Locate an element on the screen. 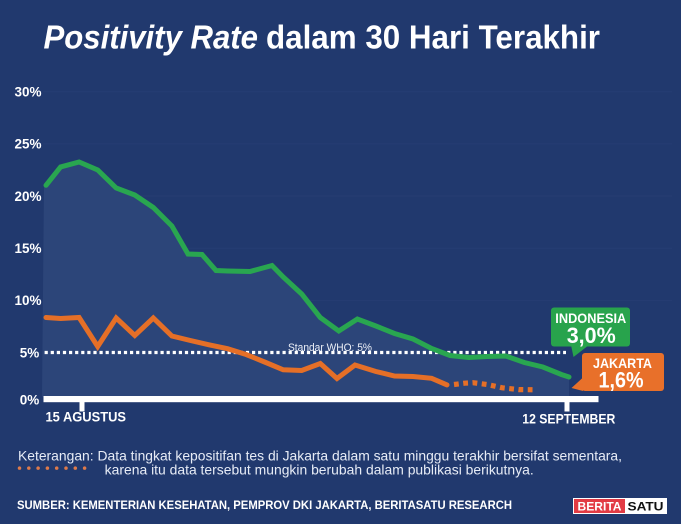 The height and width of the screenshot is (524, 681). svg-text: 10% is located at coordinates (27, 300).